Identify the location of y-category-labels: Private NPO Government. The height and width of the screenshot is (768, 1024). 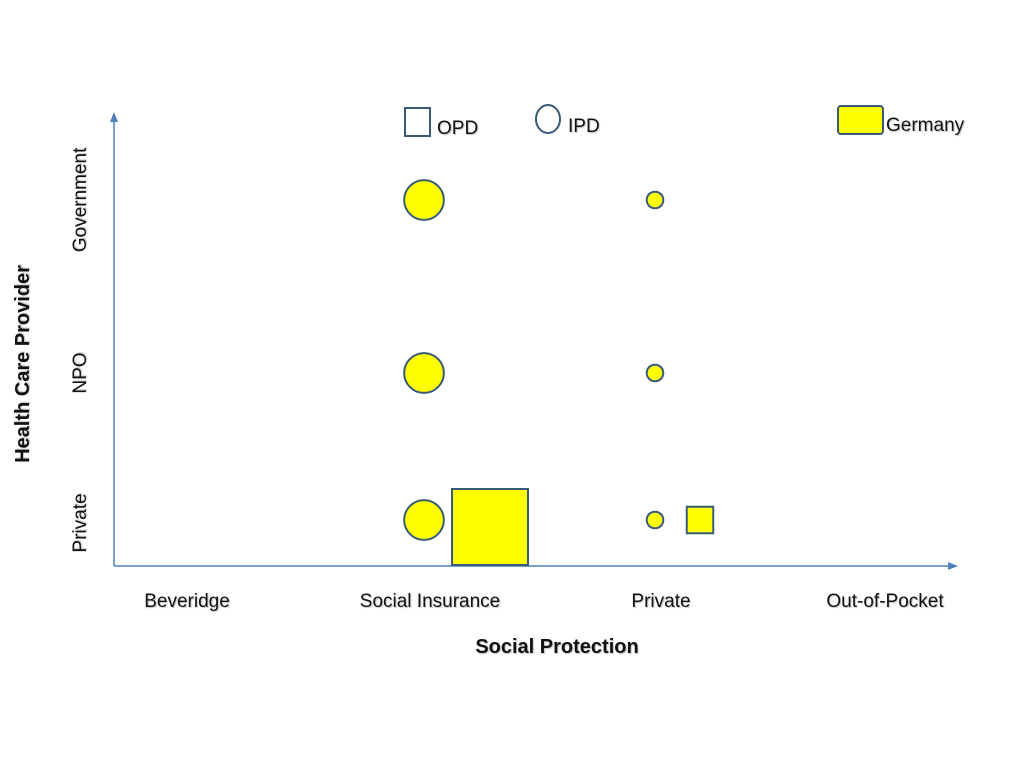
(80, 350).